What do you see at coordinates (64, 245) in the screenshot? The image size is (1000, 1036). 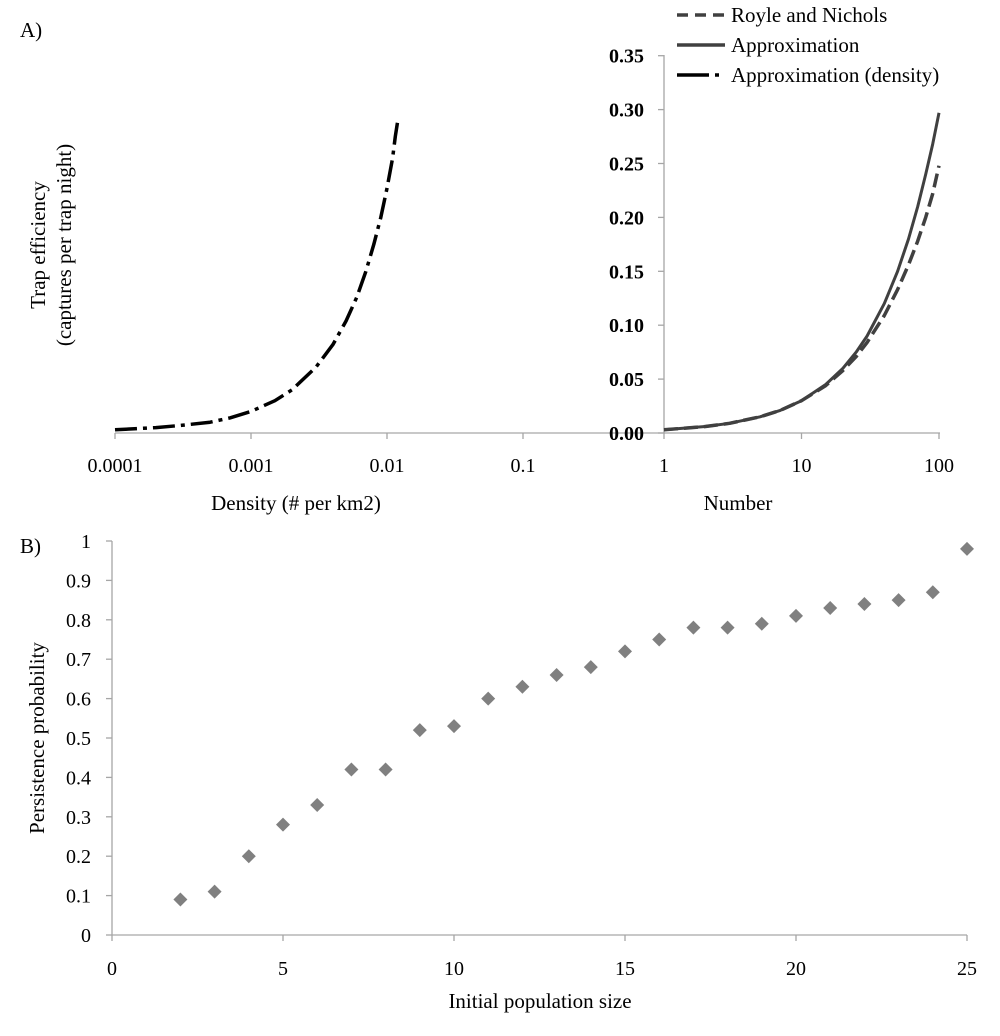 I see `y-axis-title-line: (captures per trap night)` at bounding box center [64, 245].